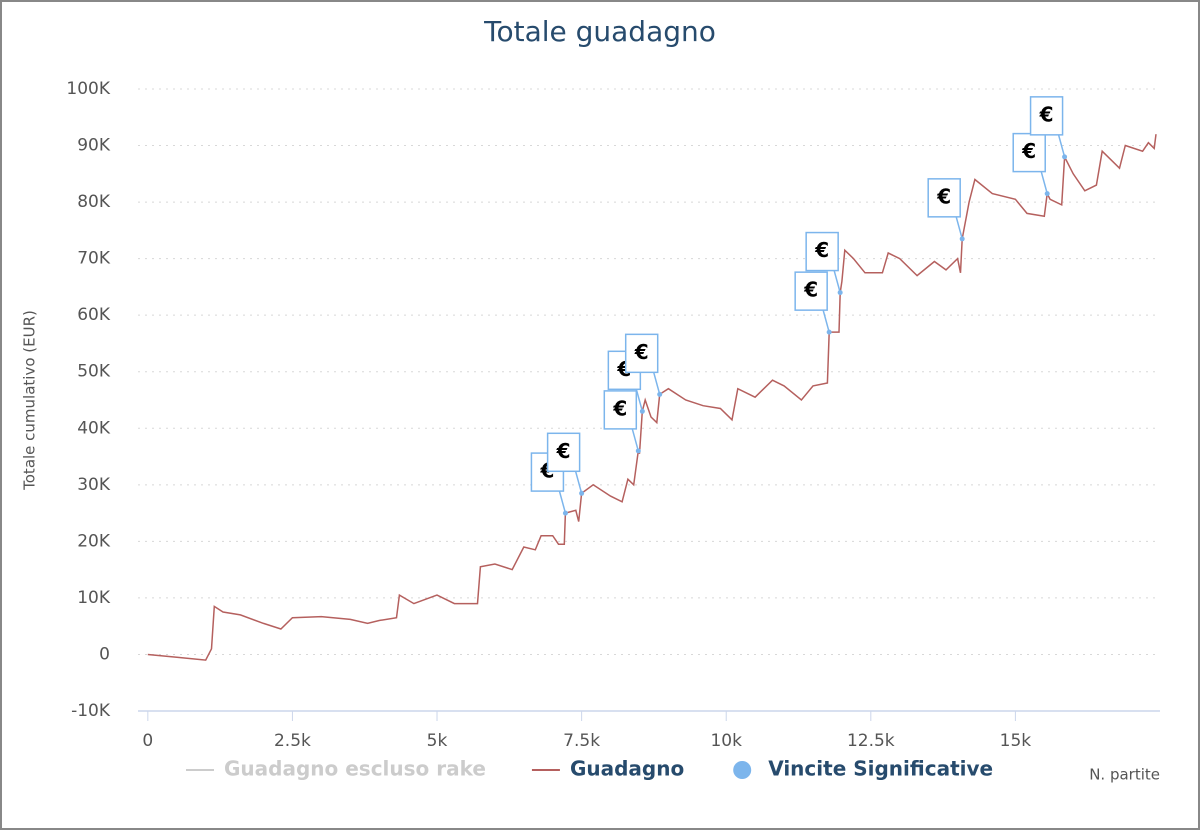 The image size is (1200, 834). Describe the element at coordinates (94, 541) in the screenshot. I see `y-tick-label: 20K` at that location.